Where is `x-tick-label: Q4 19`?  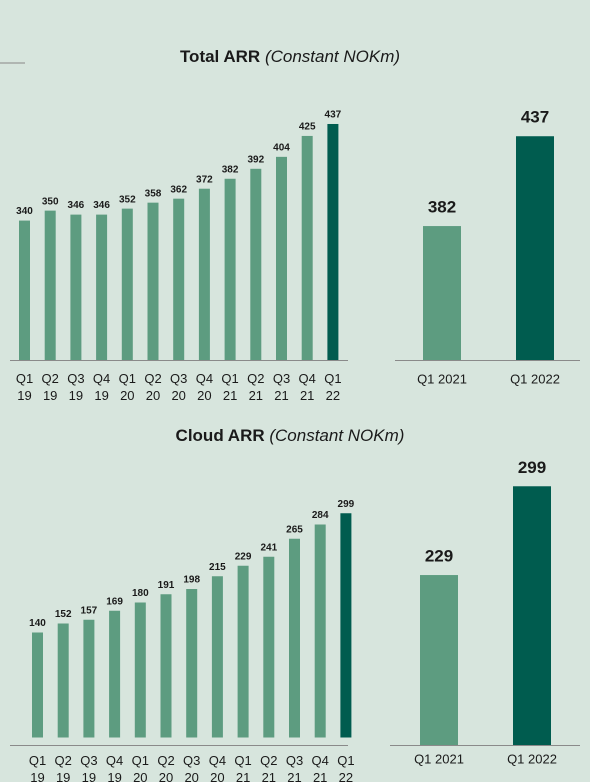 x-tick-label: Q4 19 is located at coordinates (114, 767).